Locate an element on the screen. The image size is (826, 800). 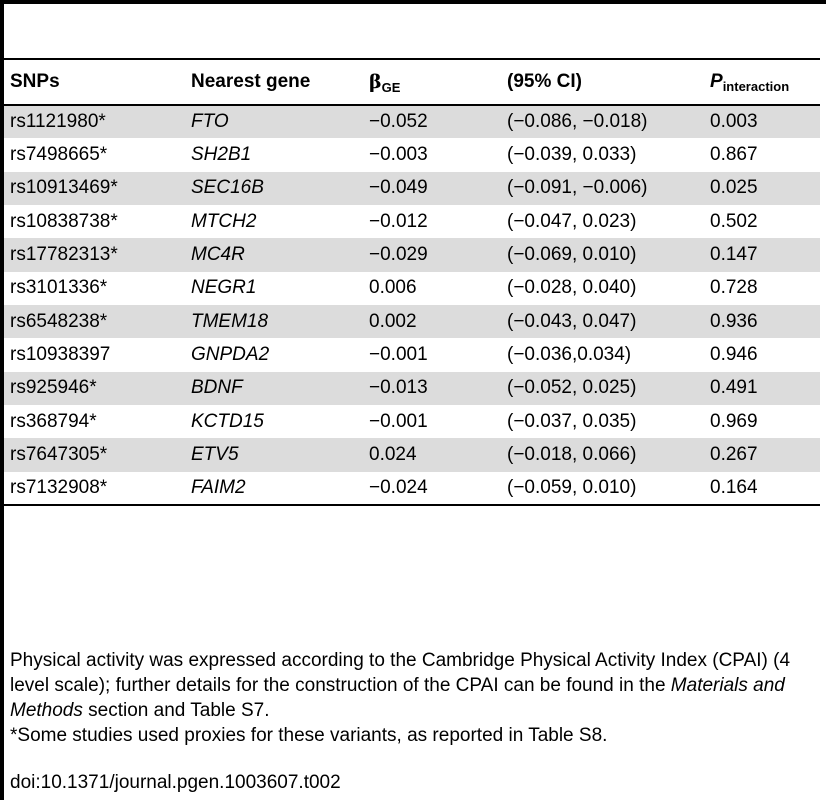
header-nearest-gene: Nearest gene is located at coordinates (274, 82).